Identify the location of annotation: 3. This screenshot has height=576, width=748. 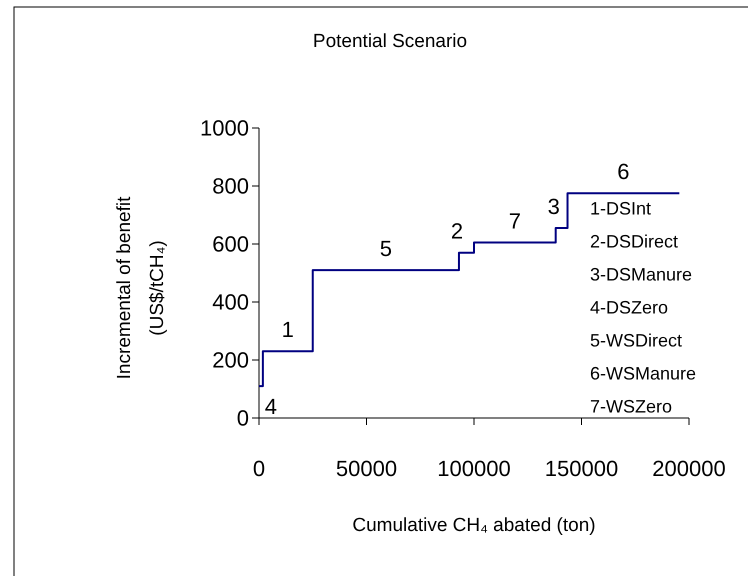
(554, 206).